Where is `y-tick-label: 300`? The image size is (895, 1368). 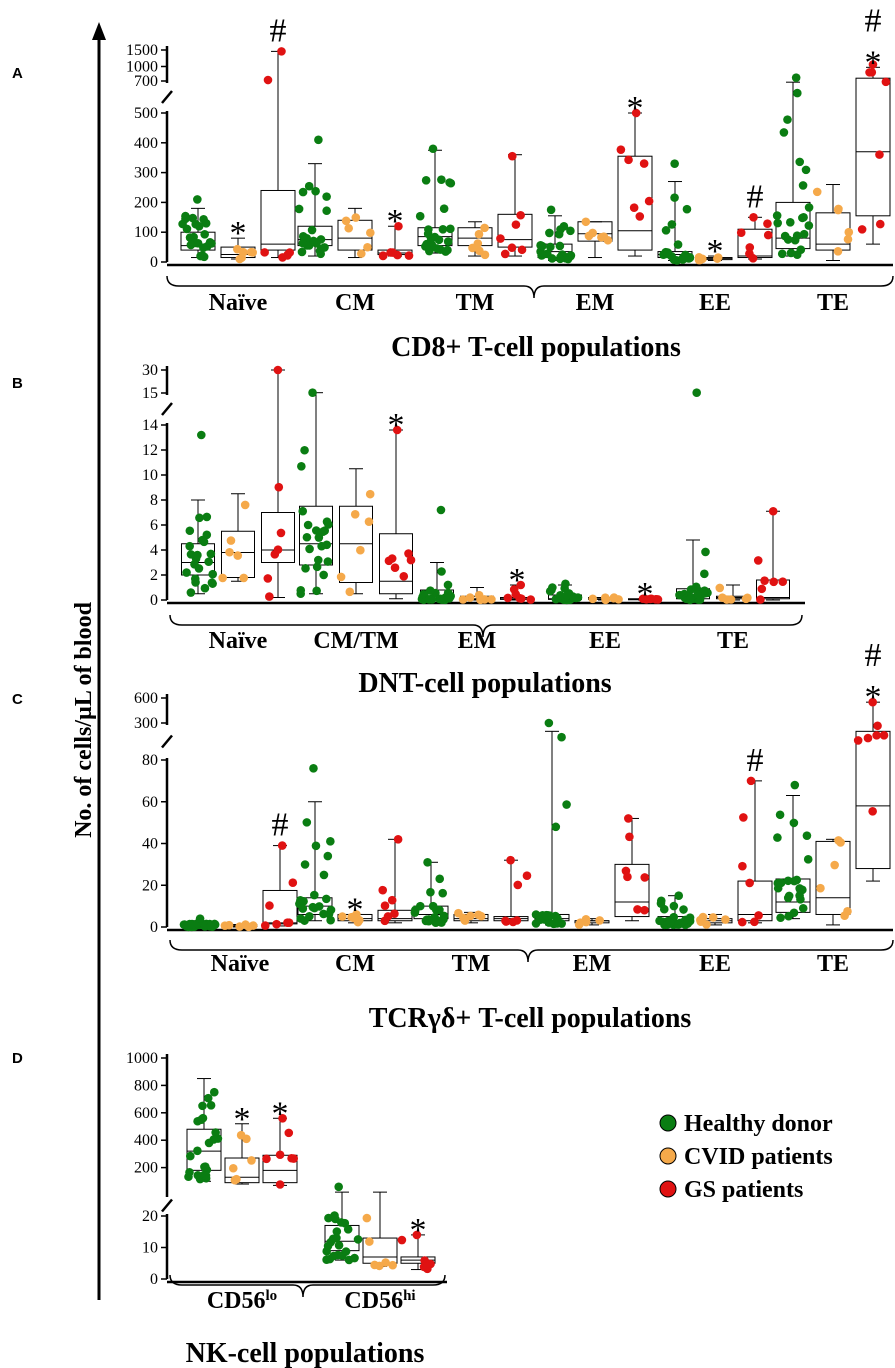
y-tick-label: 300 is located at coordinates (146, 723).